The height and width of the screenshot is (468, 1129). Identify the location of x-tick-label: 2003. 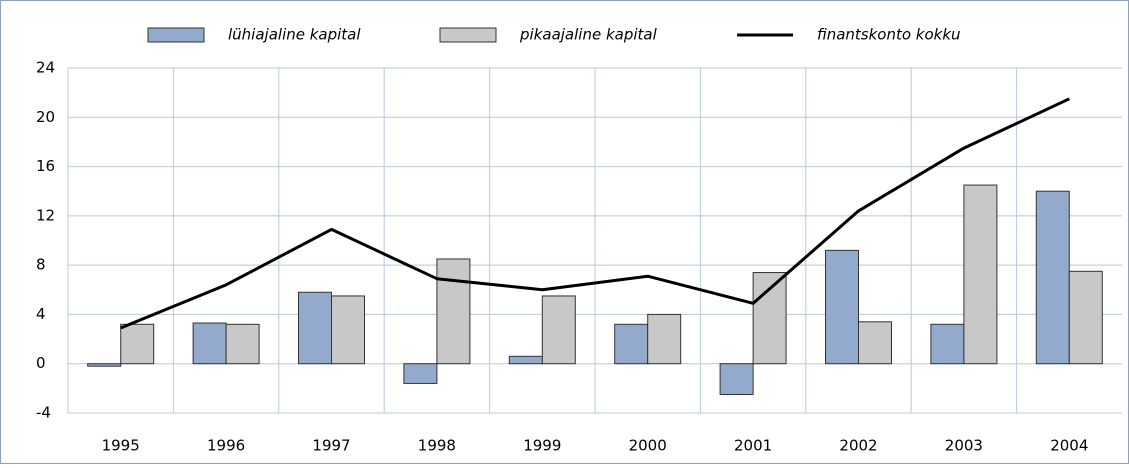
(964, 446).